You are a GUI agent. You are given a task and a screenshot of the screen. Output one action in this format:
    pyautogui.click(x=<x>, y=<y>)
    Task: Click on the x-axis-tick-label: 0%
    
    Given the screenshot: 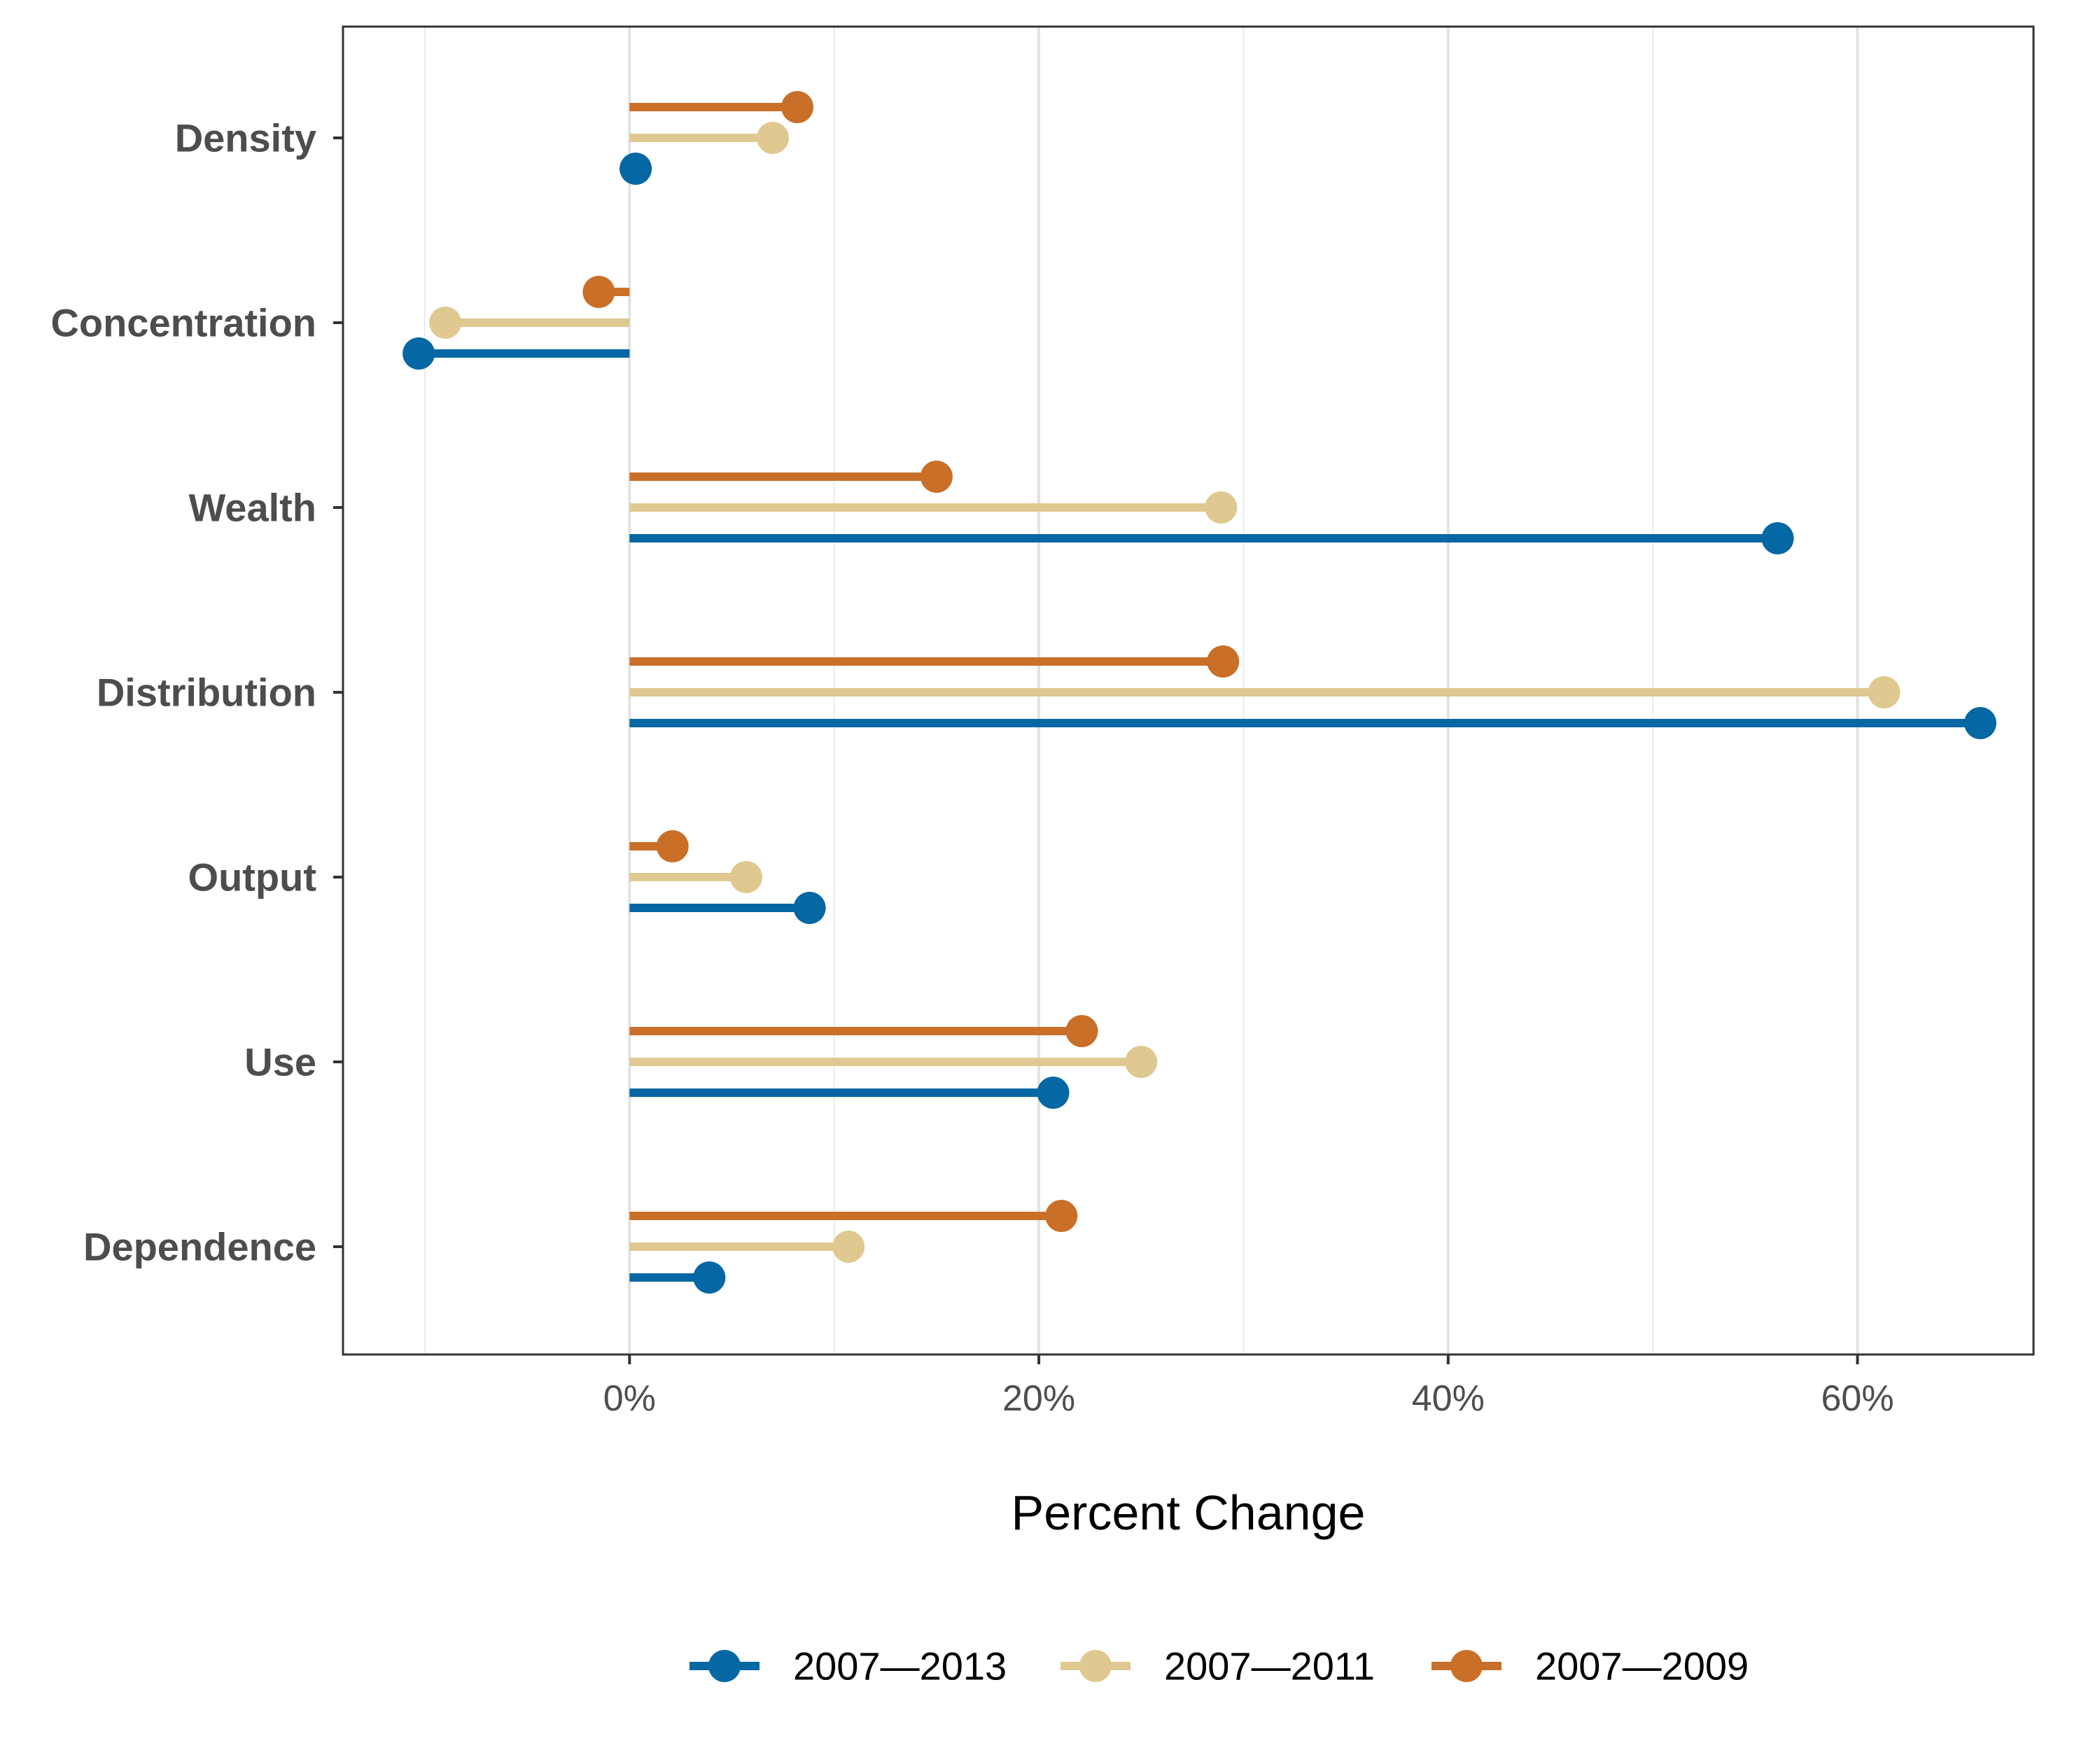 What is the action you would take?
    pyautogui.click(x=629, y=1398)
    